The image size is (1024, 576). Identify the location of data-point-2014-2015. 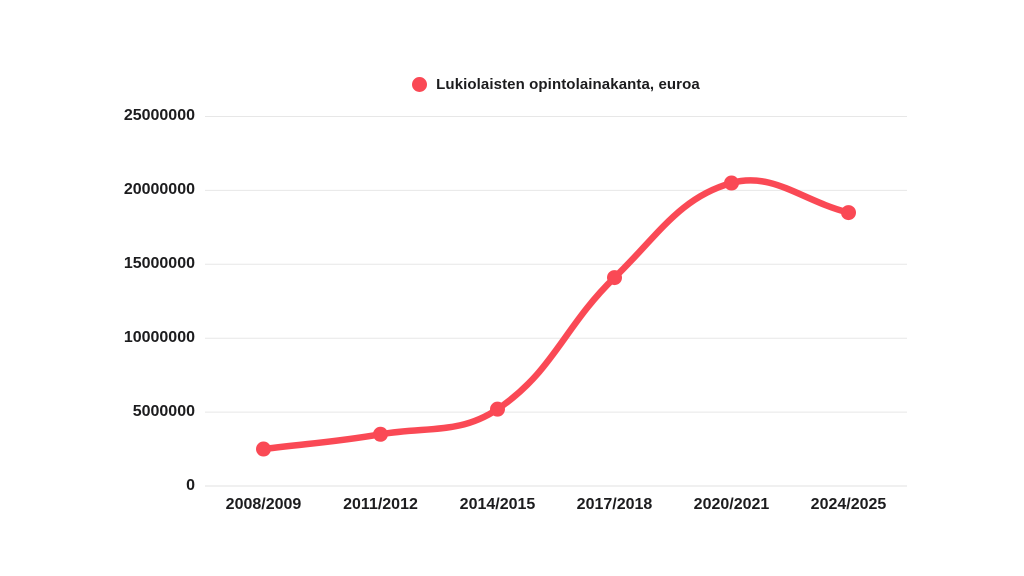
(497, 409).